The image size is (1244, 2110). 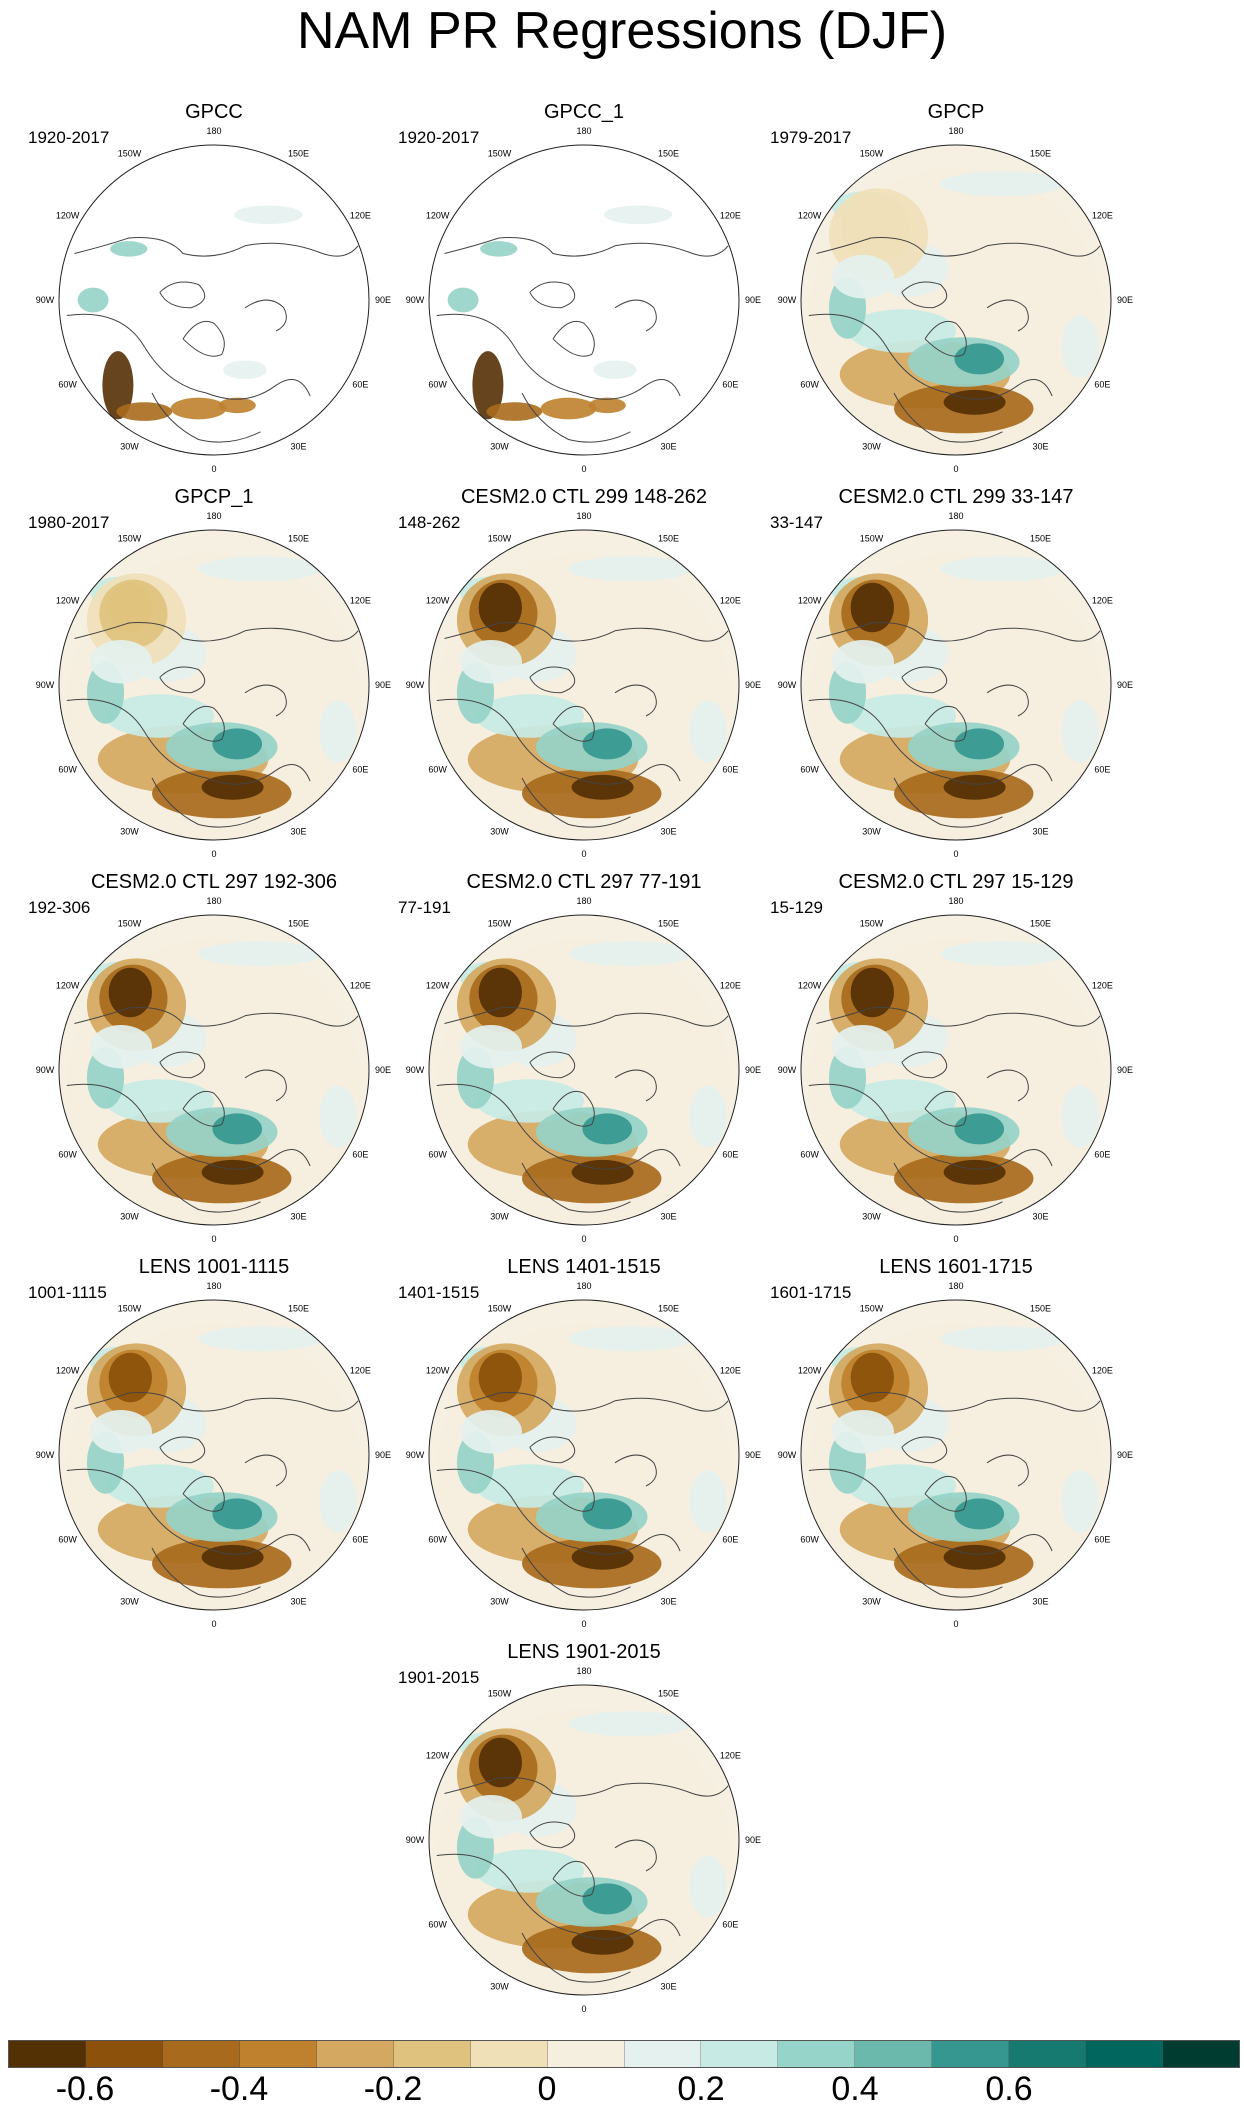 What do you see at coordinates (584, 1652) in the screenshot?
I see `panel-title: LENS 1901-2015` at bounding box center [584, 1652].